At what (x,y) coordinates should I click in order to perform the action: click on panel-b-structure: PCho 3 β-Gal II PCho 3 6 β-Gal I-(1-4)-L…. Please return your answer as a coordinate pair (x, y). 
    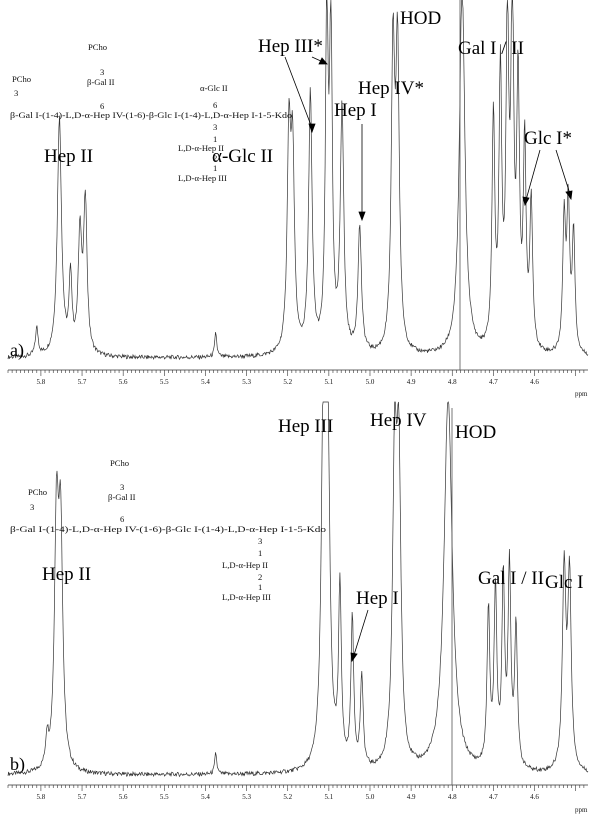
    Looking at the image, I should click on (168, 530).